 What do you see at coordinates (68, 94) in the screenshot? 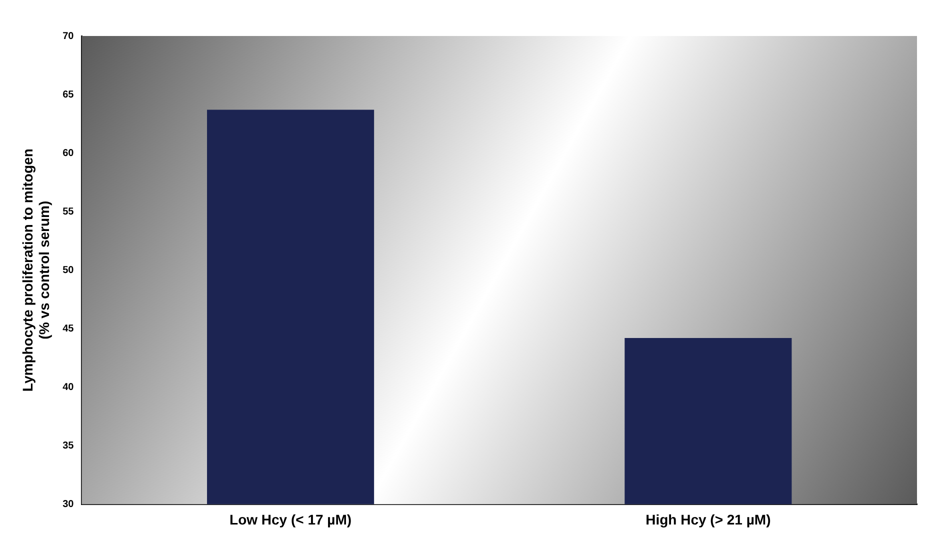
I see `y-tick-label: 65` at bounding box center [68, 94].